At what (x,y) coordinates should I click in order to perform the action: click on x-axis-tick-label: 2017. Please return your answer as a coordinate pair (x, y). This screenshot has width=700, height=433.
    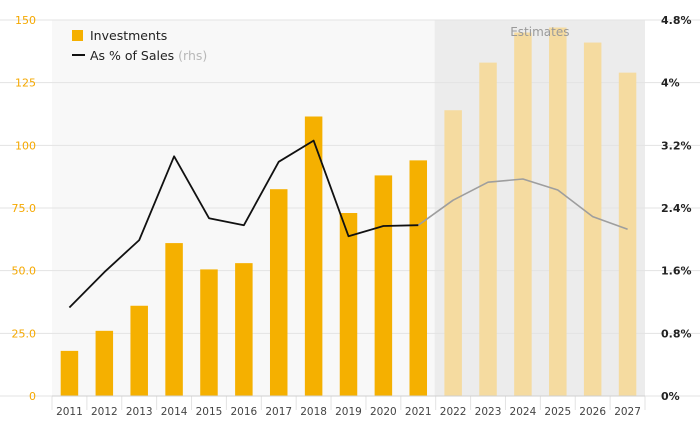
    Looking at the image, I should click on (278, 412).